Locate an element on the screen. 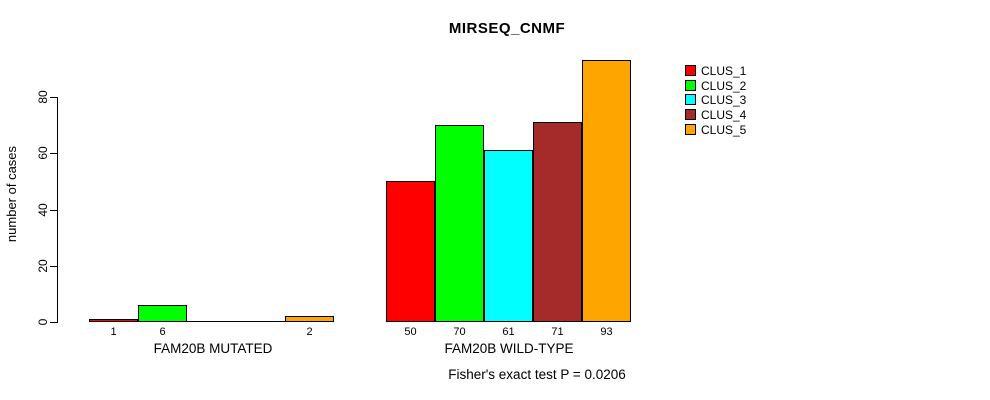  bar-value-label: 93 is located at coordinates (606, 332).